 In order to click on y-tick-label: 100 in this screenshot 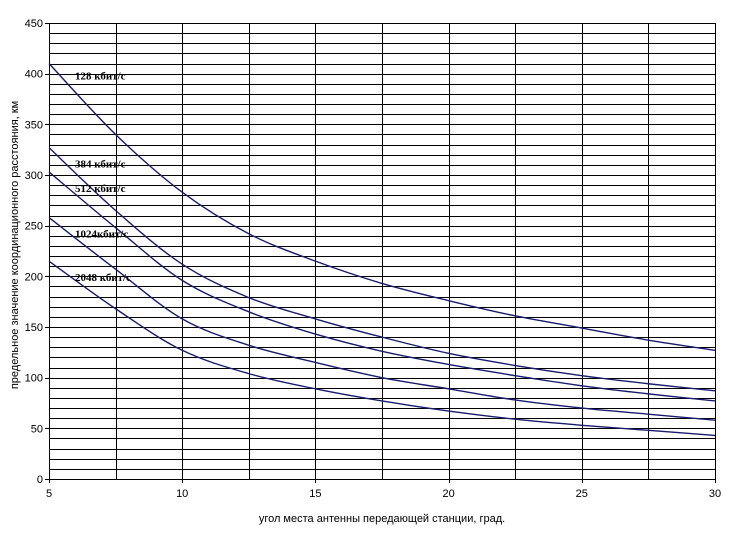, I will do `click(34, 379)`.